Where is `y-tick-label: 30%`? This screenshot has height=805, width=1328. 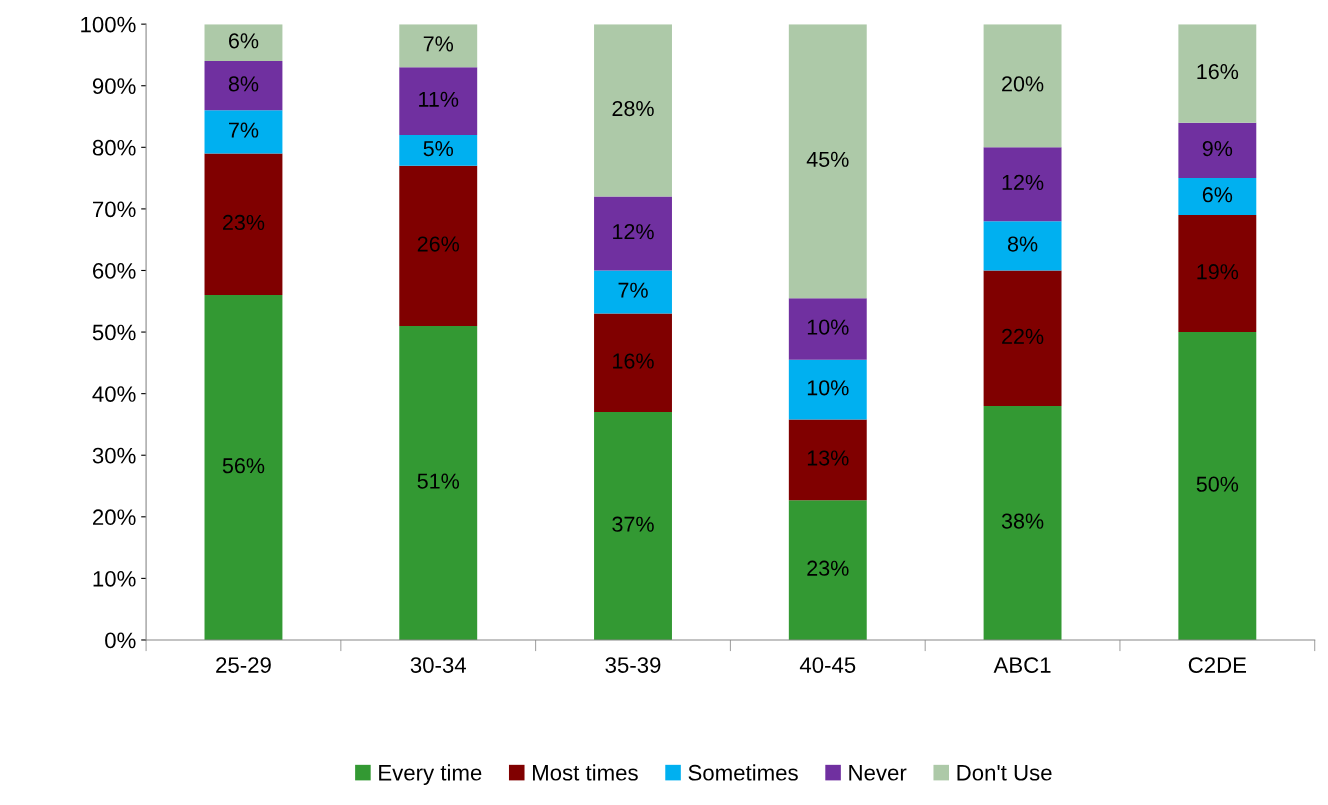
y-tick-label: 30% is located at coordinates (114, 455).